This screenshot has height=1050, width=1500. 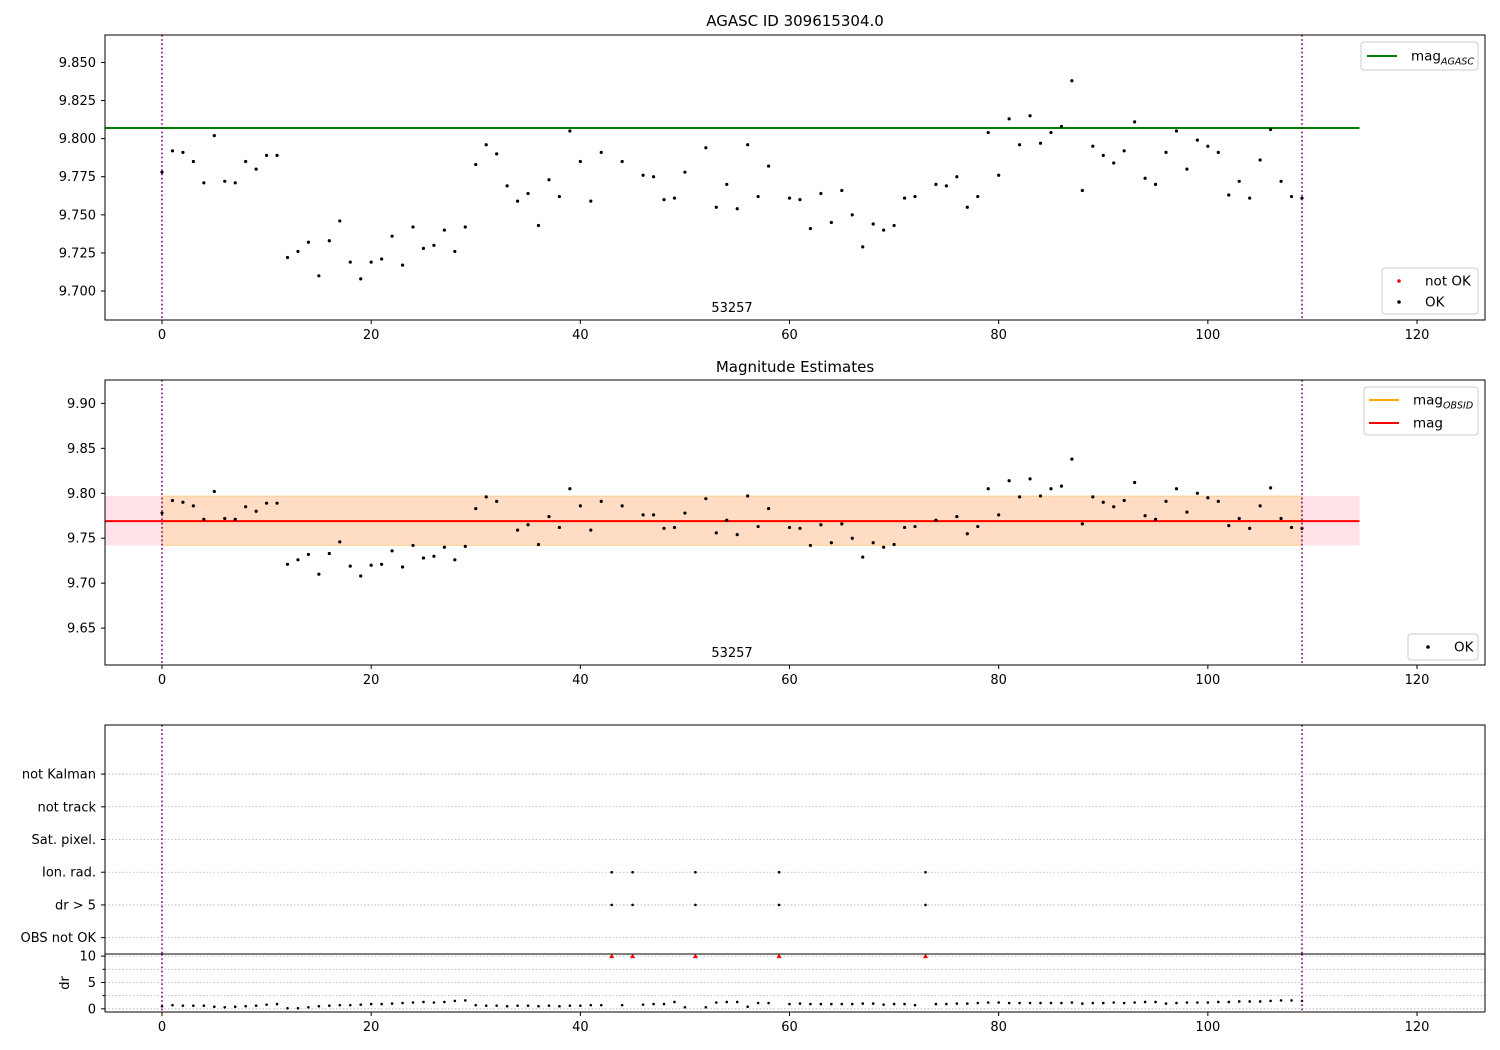 I want to click on legend-agasc-label-subscript: AGASC, so click(x=1457, y=62).